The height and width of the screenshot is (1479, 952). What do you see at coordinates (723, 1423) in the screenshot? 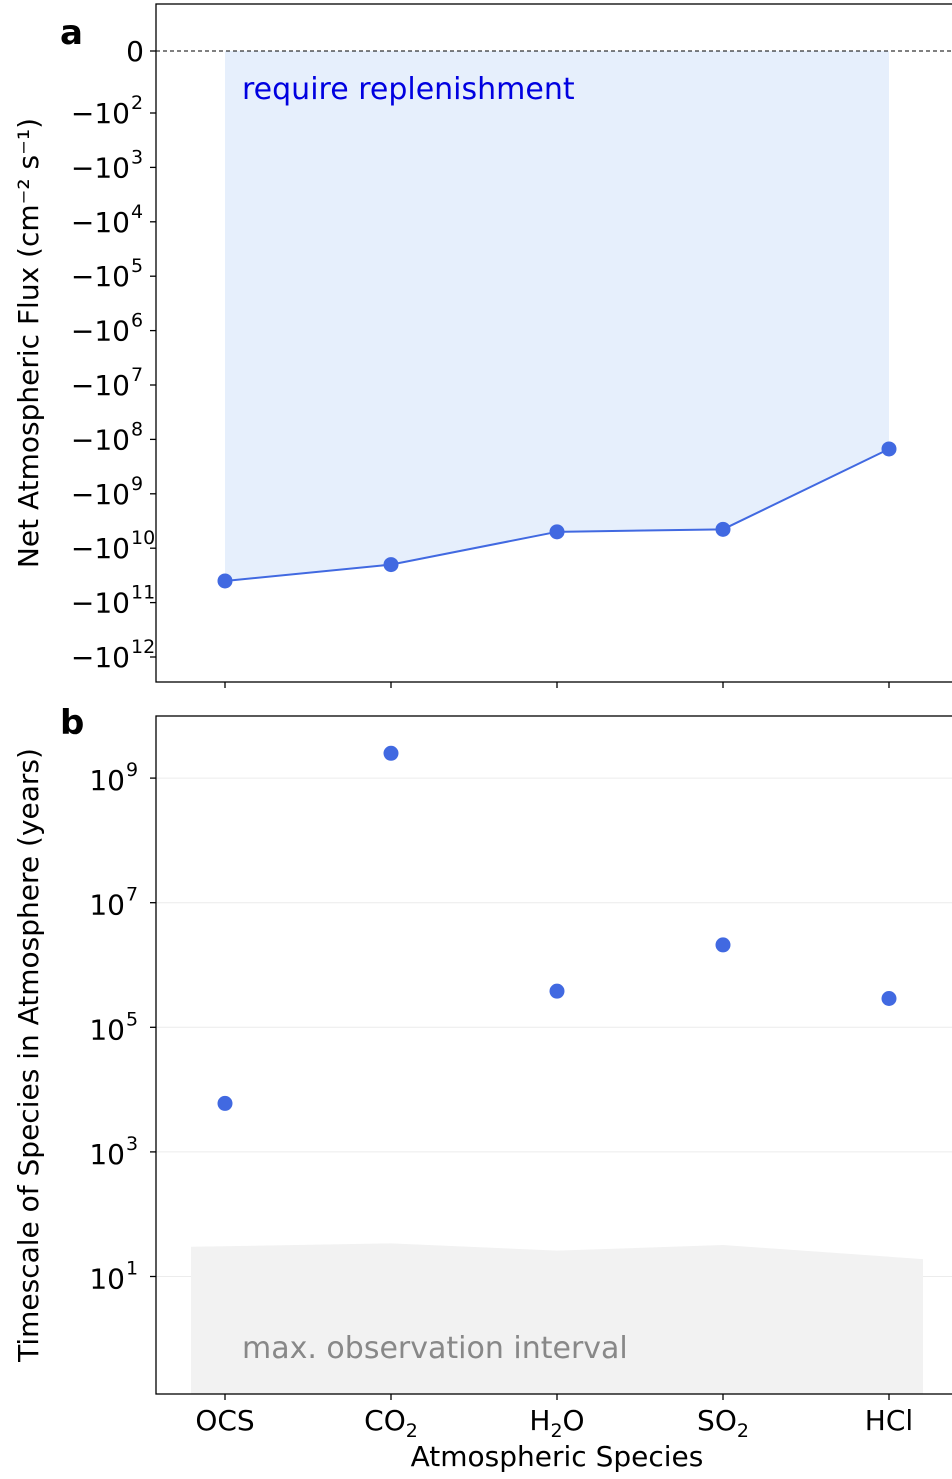
I see `xtick-label: SO2` at bounding box center [723, 1423].